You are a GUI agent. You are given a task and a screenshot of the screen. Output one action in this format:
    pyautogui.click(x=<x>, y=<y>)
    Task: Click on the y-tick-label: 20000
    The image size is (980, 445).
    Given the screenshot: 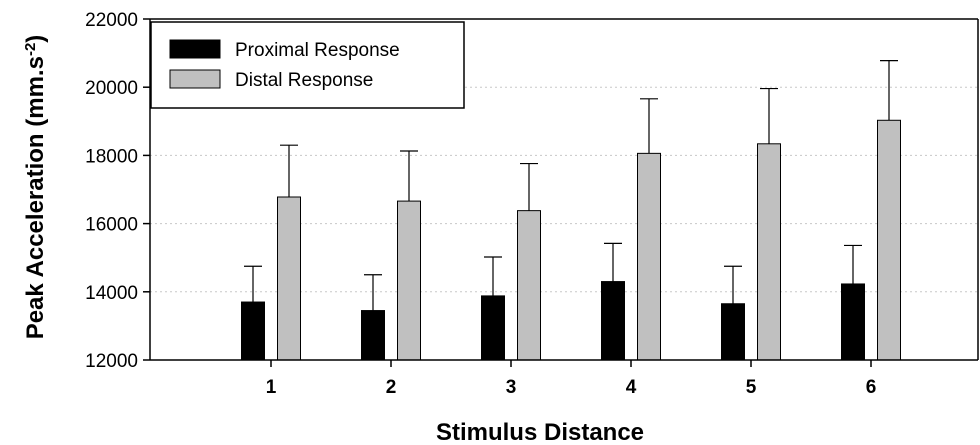 What is the action you would take?
    pyautogui.click(x=111, y=88)
    